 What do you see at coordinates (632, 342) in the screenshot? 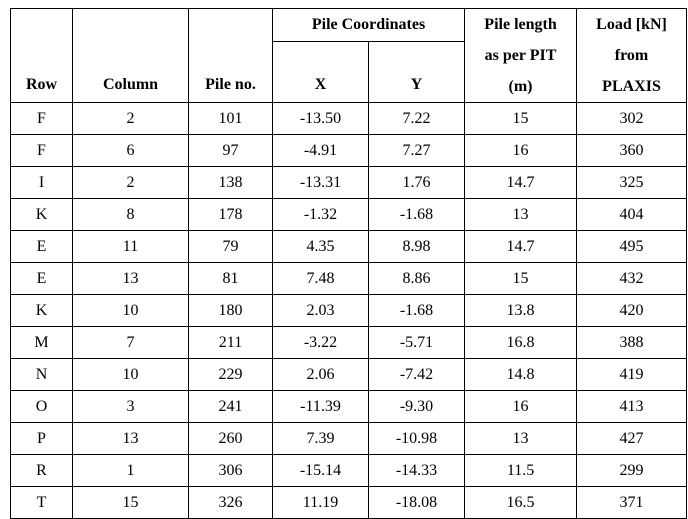
I see `table-cell: 388` at bounding box center [632, 342].